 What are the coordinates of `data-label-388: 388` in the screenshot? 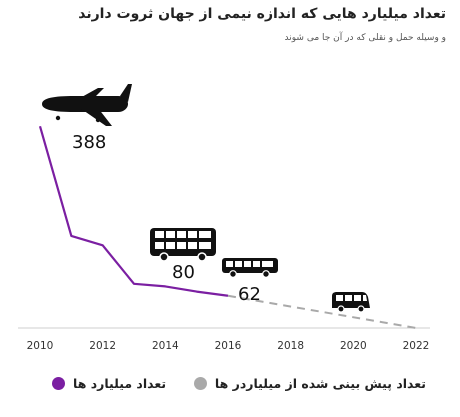 It's located at (89, 142).